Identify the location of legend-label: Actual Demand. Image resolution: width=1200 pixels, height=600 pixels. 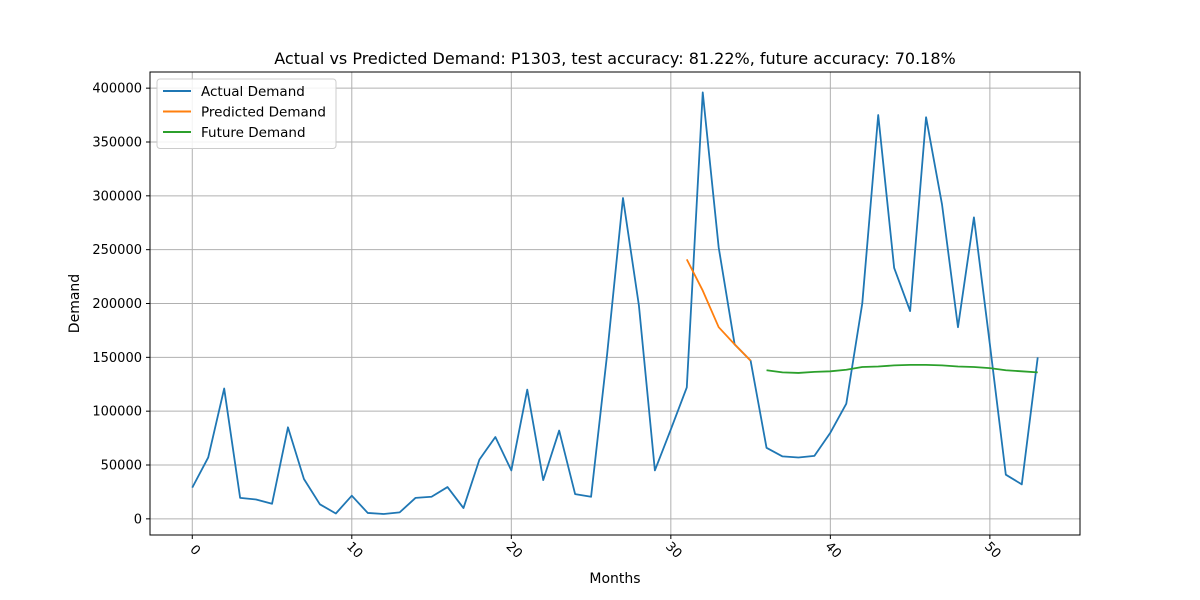
(253, 92).